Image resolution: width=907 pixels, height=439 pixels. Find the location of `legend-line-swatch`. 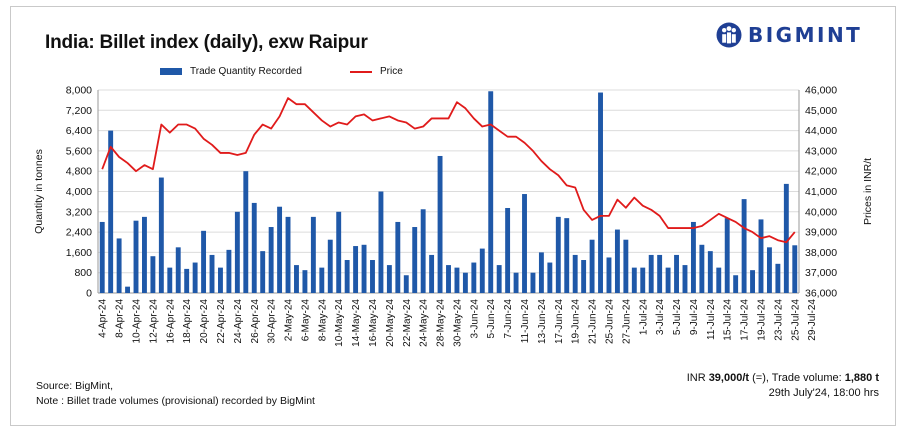

legend-line-swatch is located at coordinates (361, 71).